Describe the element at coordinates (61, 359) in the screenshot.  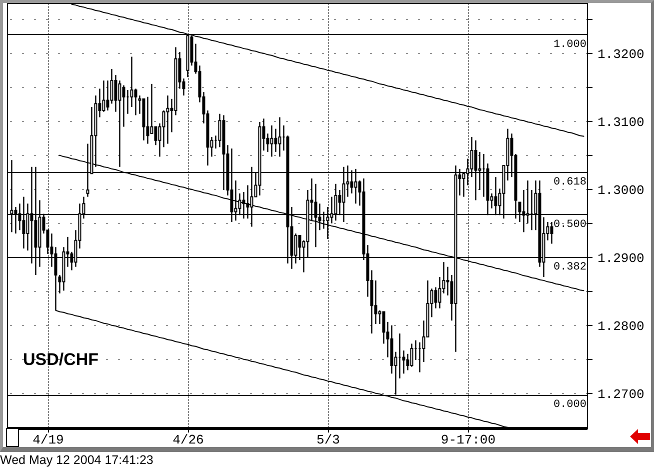
I see `text: USD/CHF` at that location.